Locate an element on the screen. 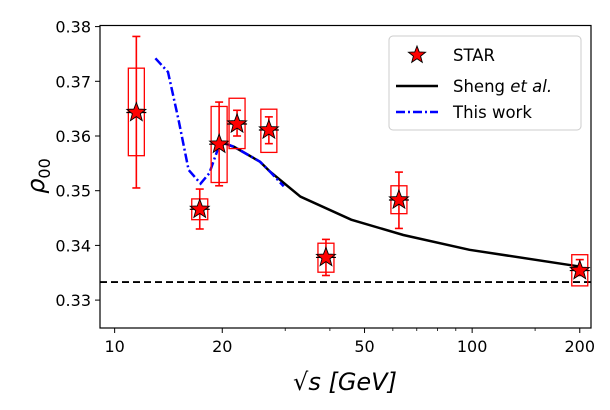  x-tick-label: 200 is located at coordinates (579, 346).